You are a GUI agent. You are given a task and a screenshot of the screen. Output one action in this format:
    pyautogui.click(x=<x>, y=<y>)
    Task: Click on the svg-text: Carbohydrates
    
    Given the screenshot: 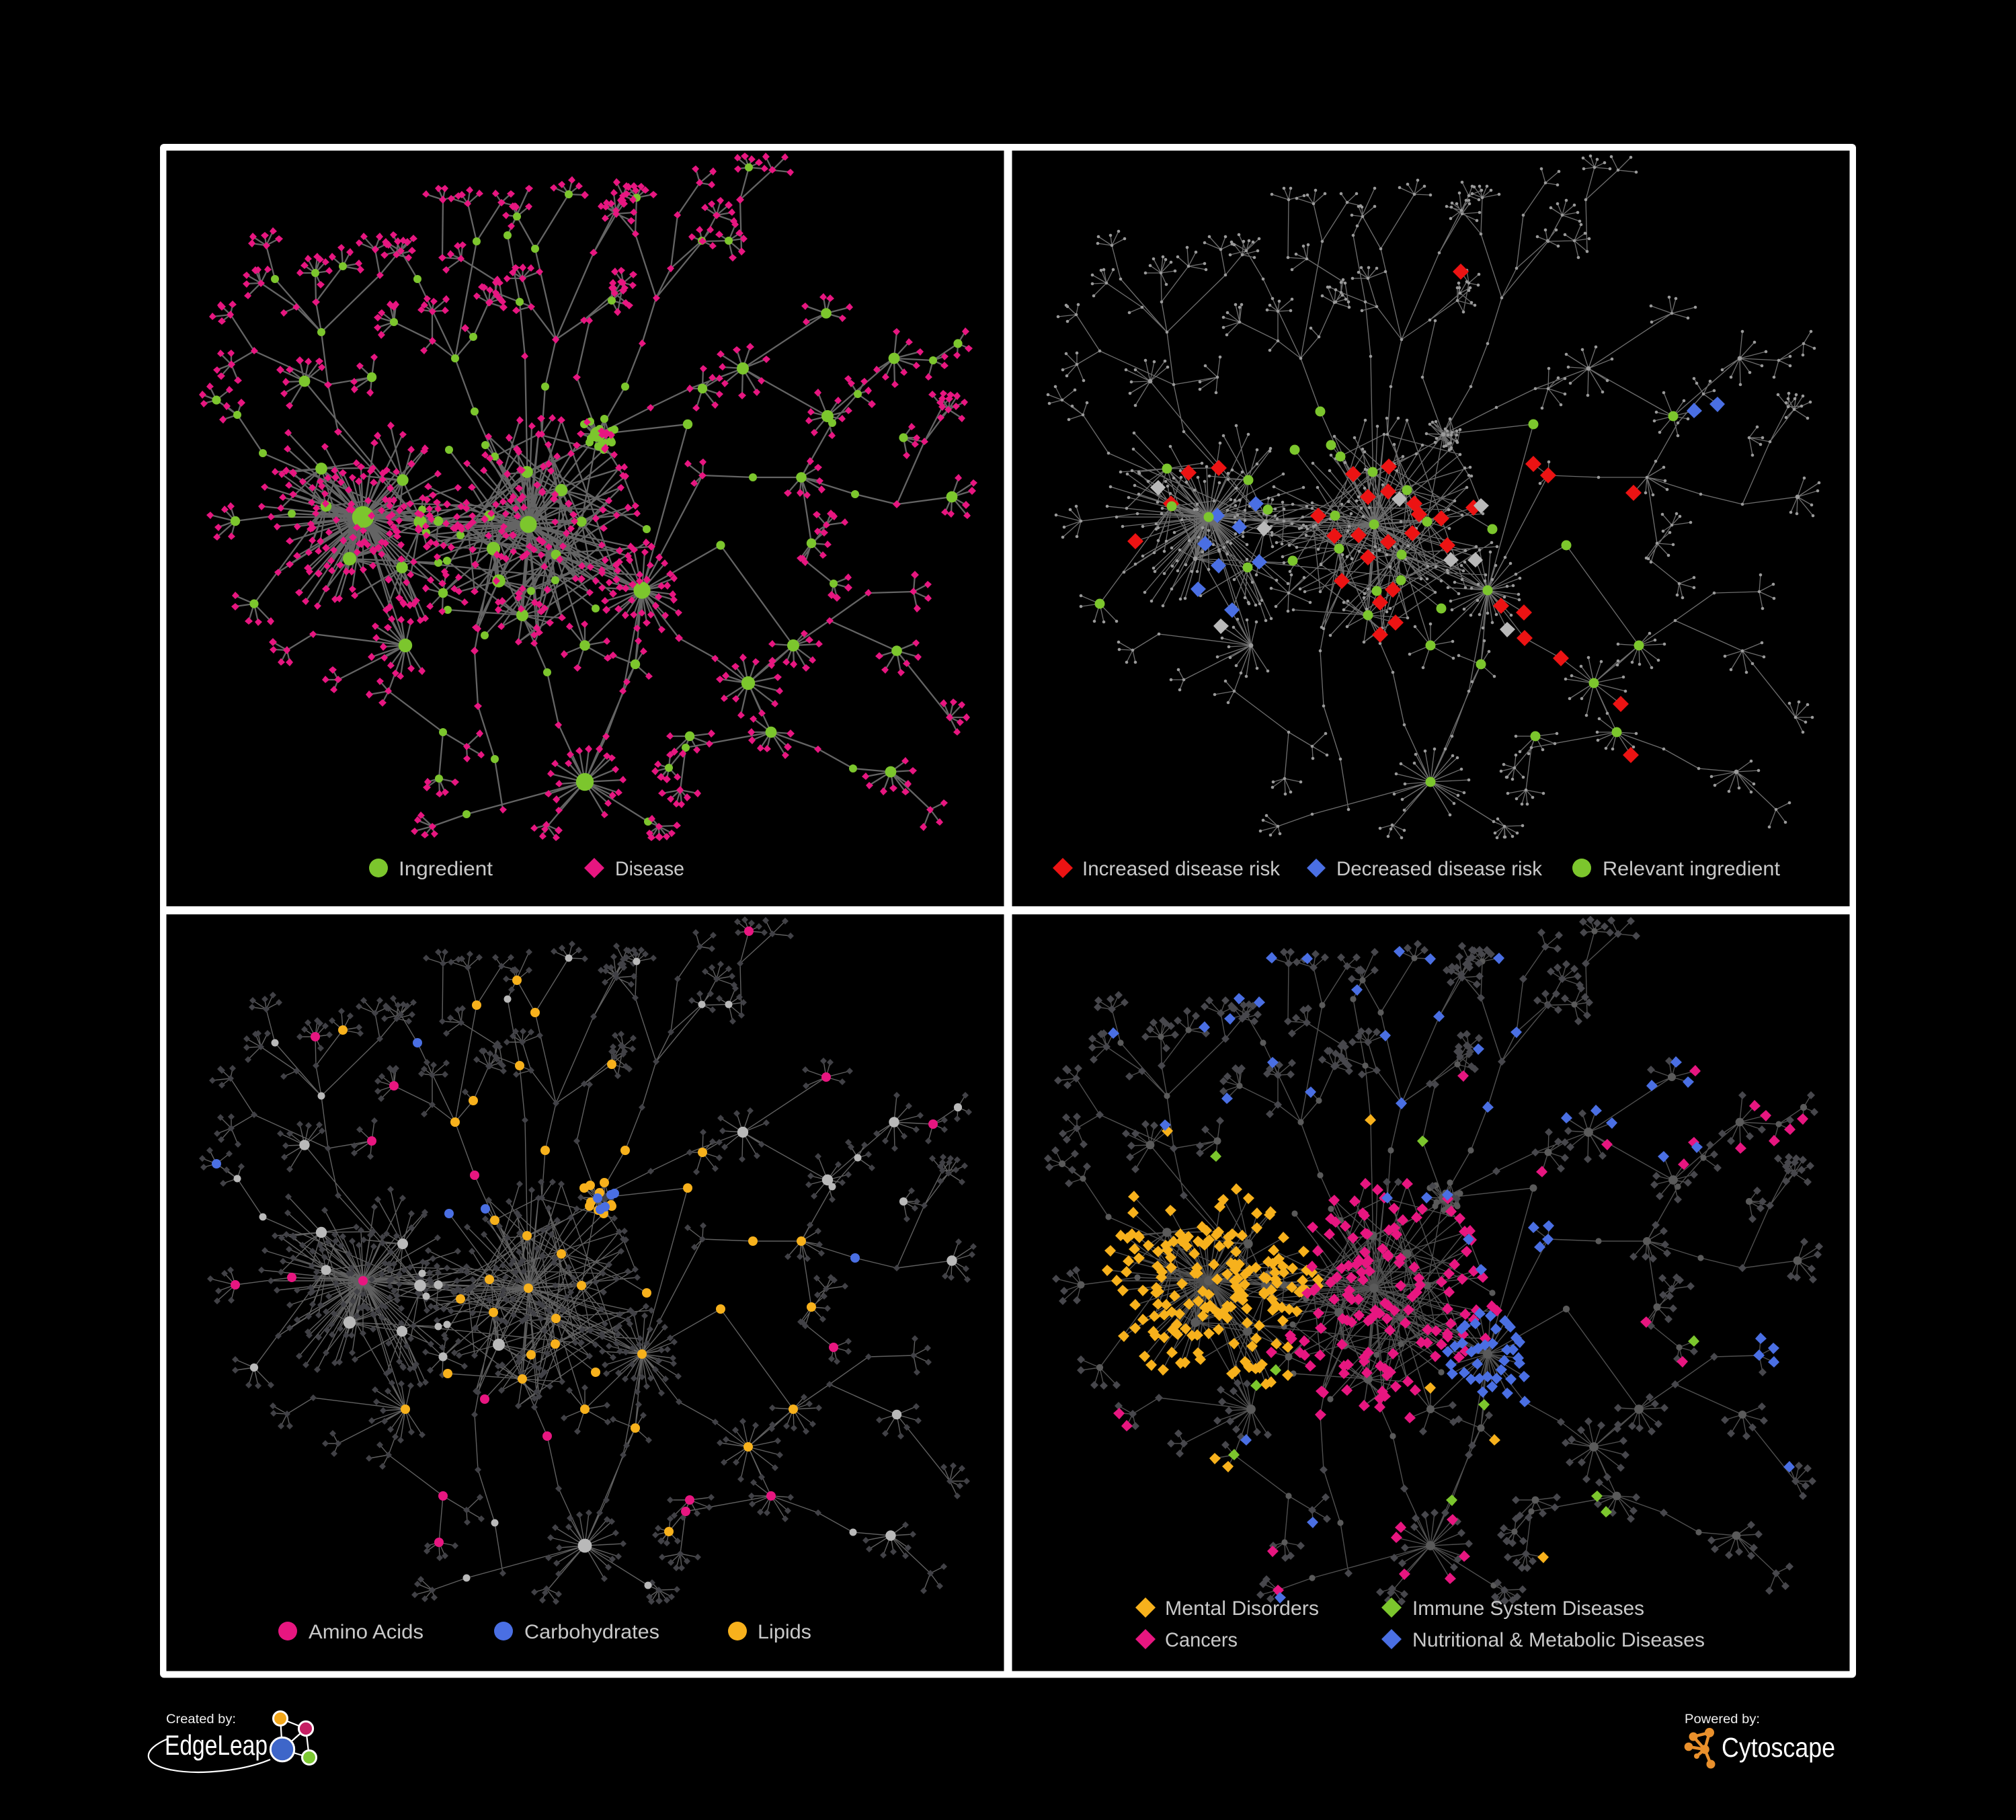 What is the action you would take?
    pyautogui.click(x=591, y=1632)
    